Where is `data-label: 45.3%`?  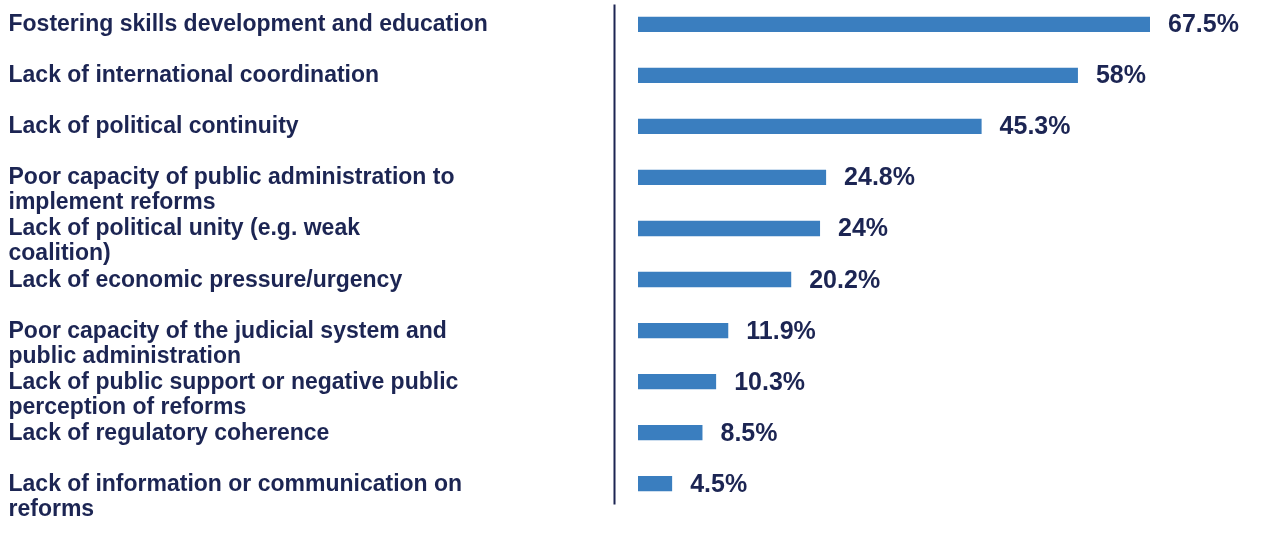 data-label: 45.3% is located at coordinates (1035, 125).